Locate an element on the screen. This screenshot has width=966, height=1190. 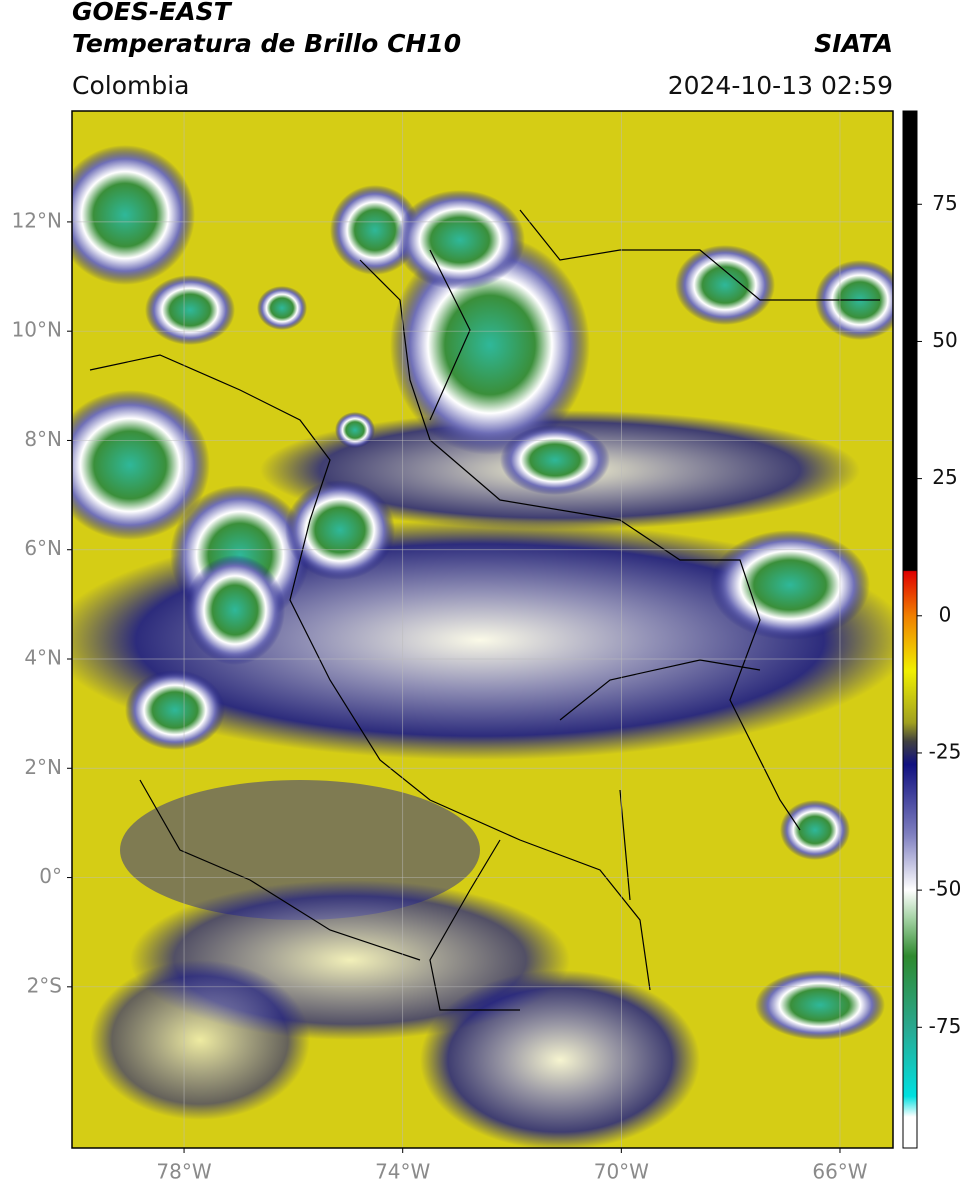
y-tick-label: 4°N is located at coordinates (43, 658).